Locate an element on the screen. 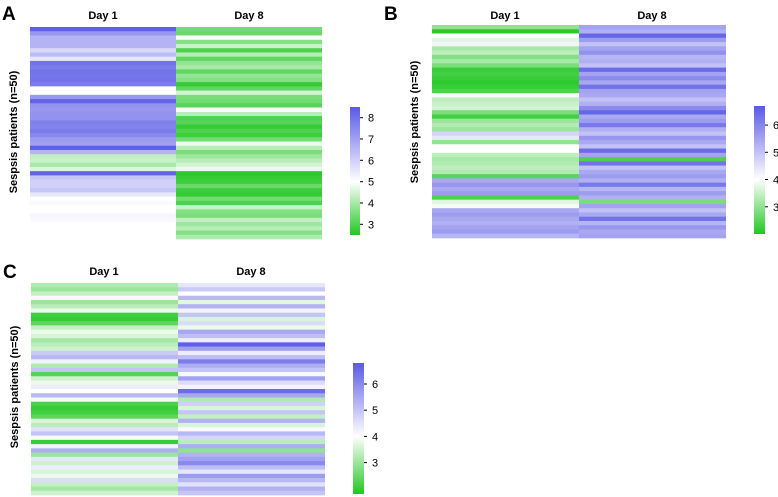  panel-a-colorbar-ticks: 3 4 5 6 7 8 is located at coordinates (367, 172).